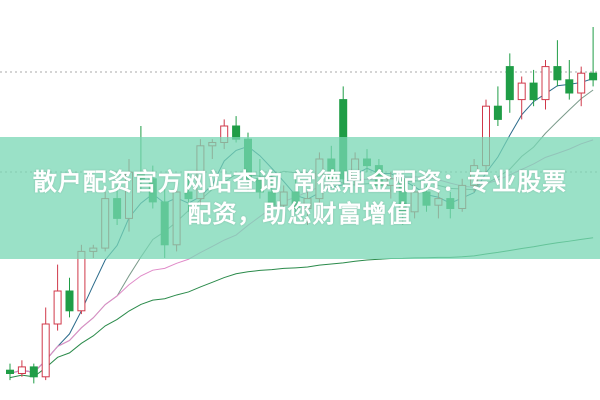 The width and height of the screenshot is (600, 400). What do you see at coordinates (300, 214) in the screenshot?
I see `title-line-2: 配资，助您财富增值` at bounding box center [300, 214].